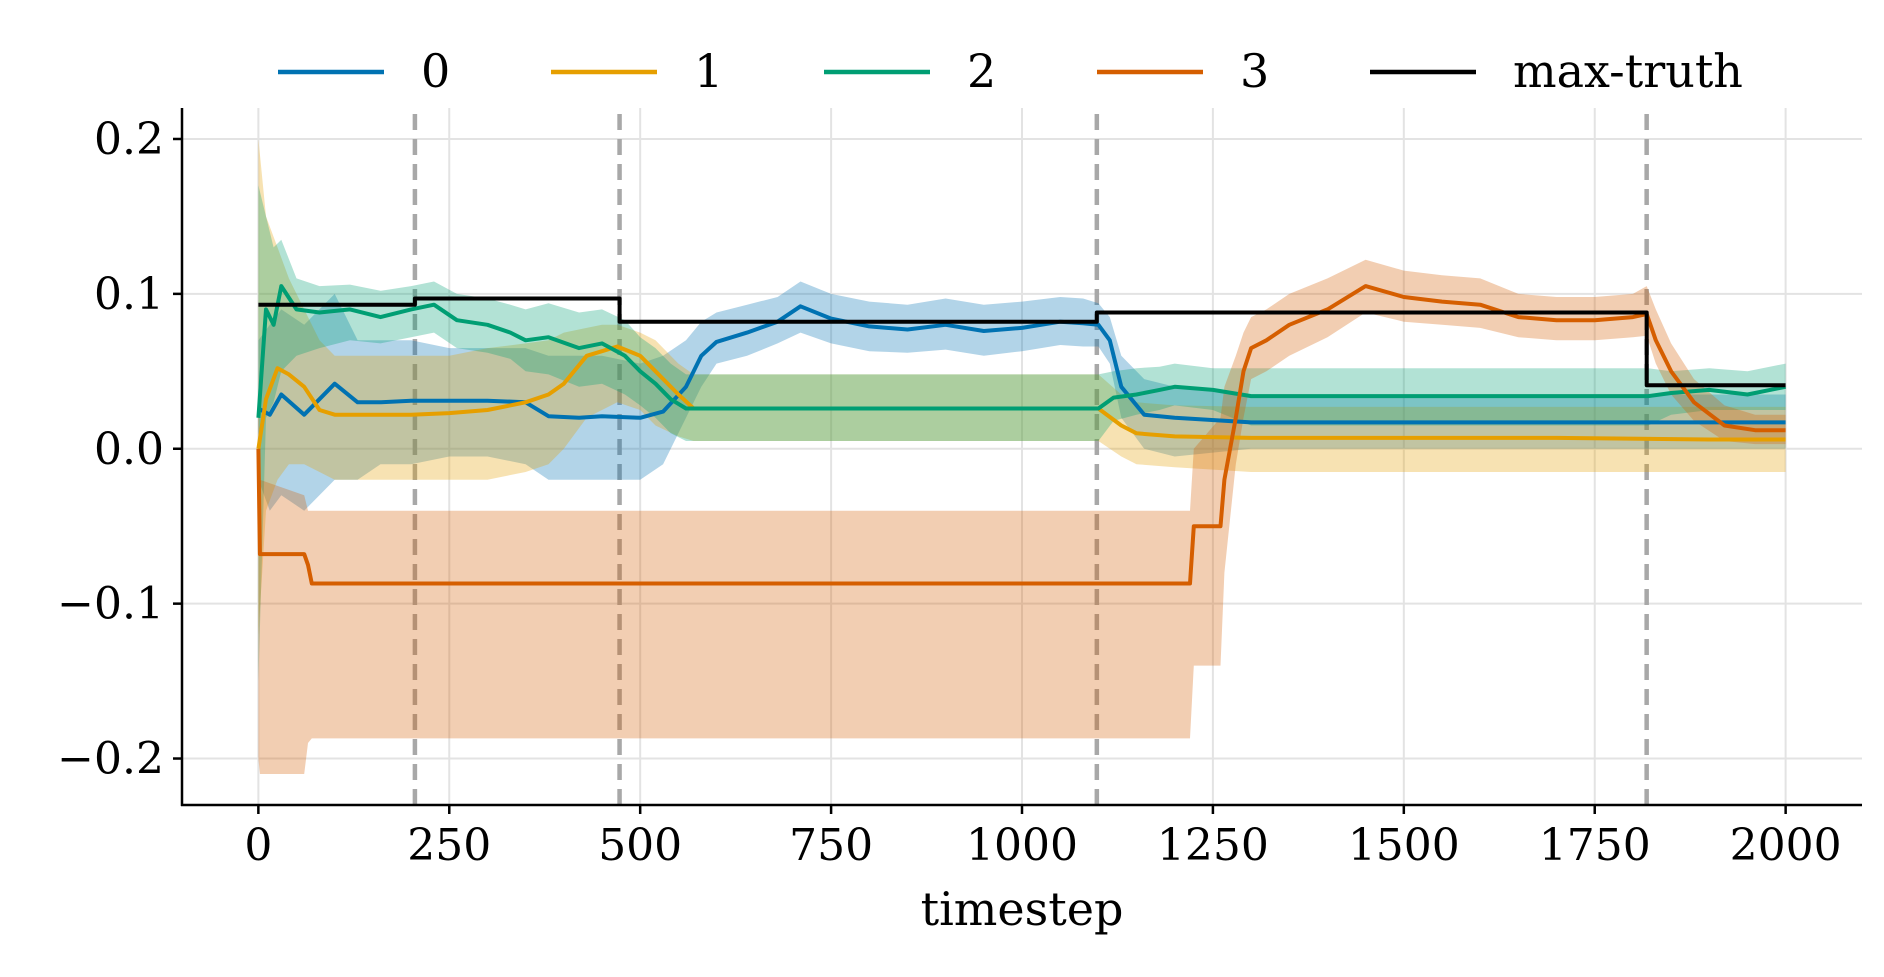  Describe the element at coordinates (1595, 845) in the screenshot. I see `x-tick-label: 1750` at that location.